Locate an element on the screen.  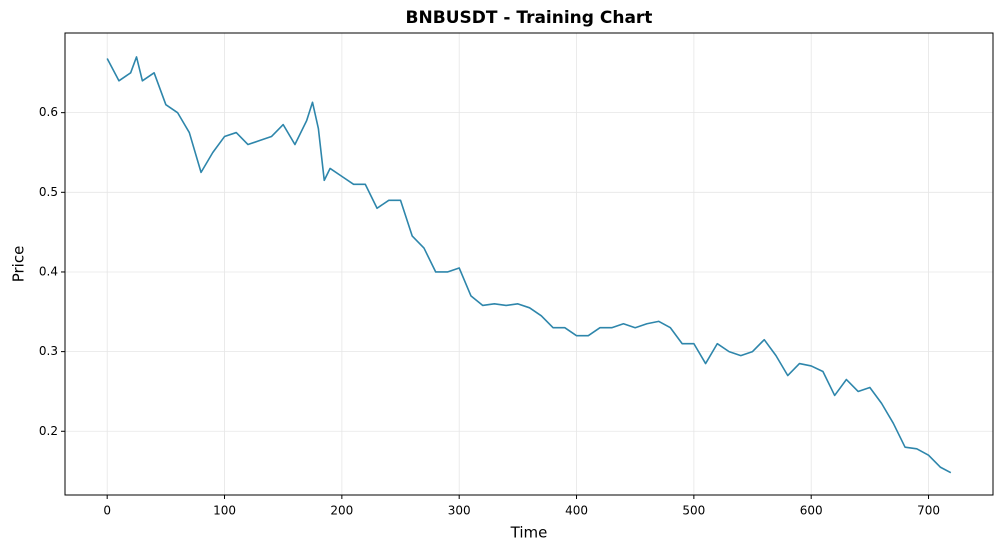
x-axis-label: Time is located at coordinates (529, 533).